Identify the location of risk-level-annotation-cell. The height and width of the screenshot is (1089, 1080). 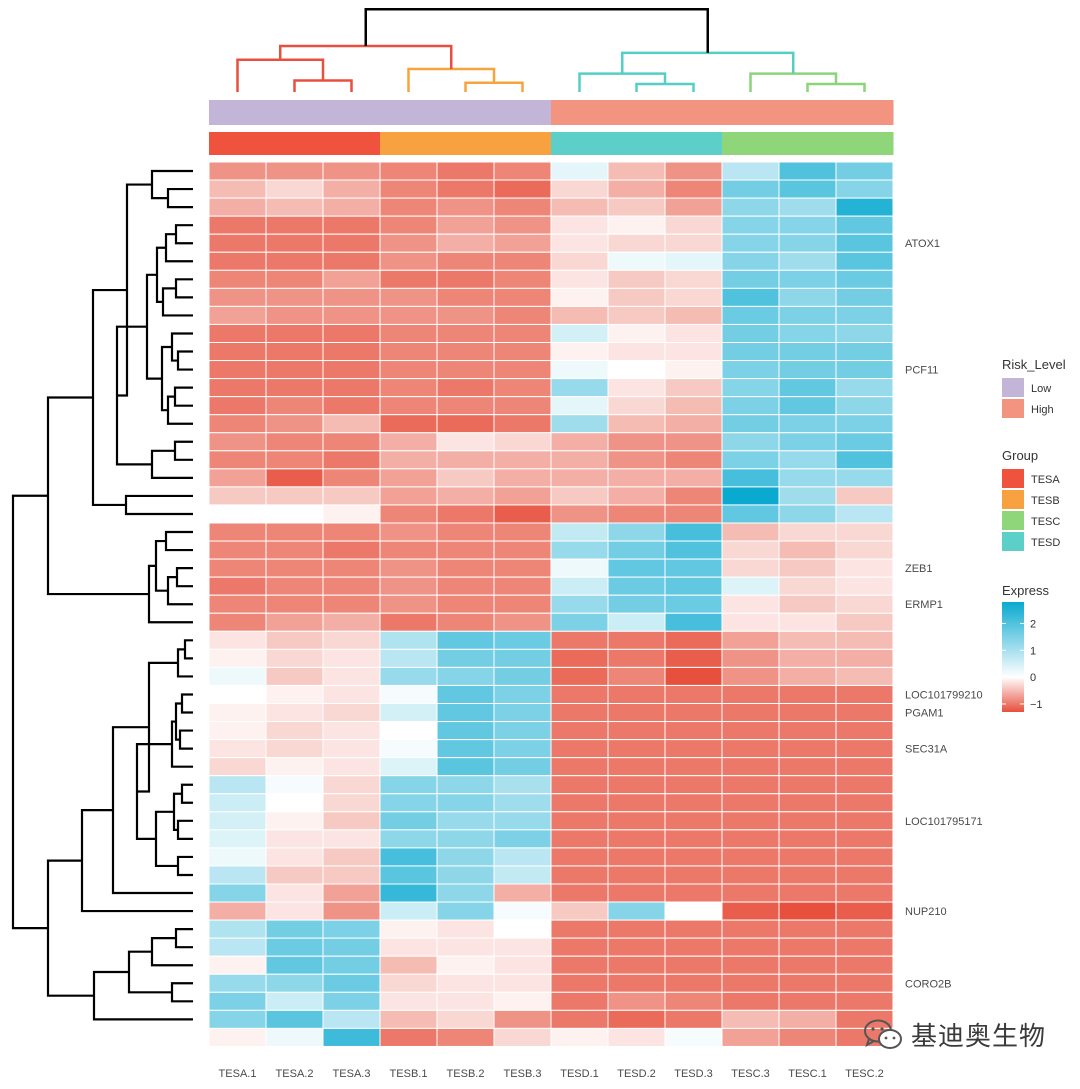
(808, 112).